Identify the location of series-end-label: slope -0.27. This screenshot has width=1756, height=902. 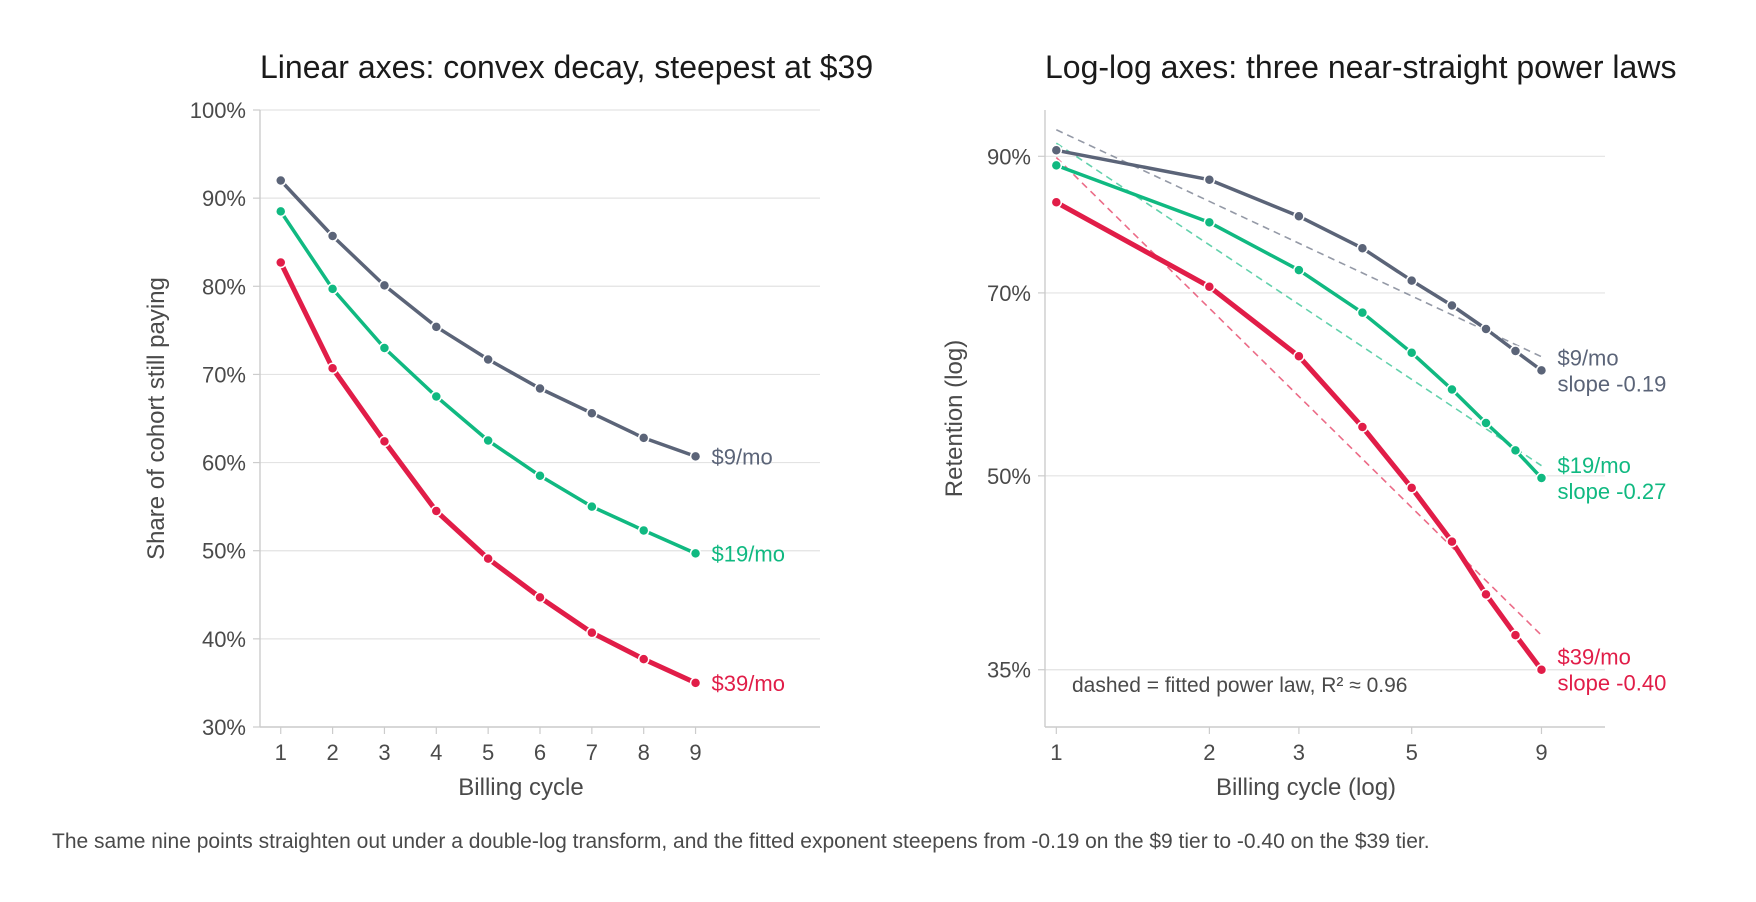
(1611, 491).